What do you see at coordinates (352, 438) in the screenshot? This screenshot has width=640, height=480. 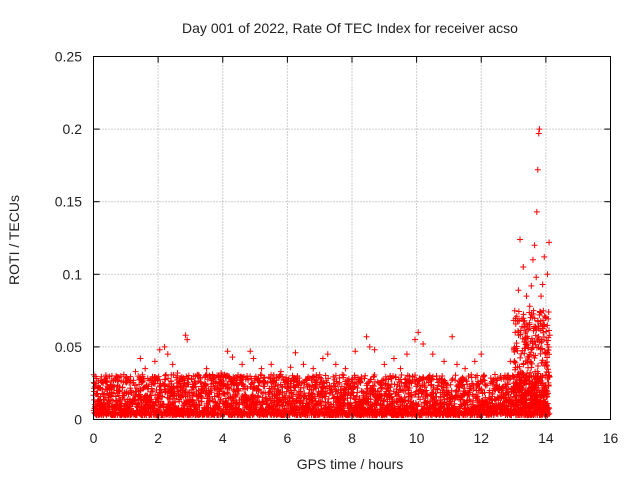 I see `x-tick-label: 8` at bounding box center [352, 438].